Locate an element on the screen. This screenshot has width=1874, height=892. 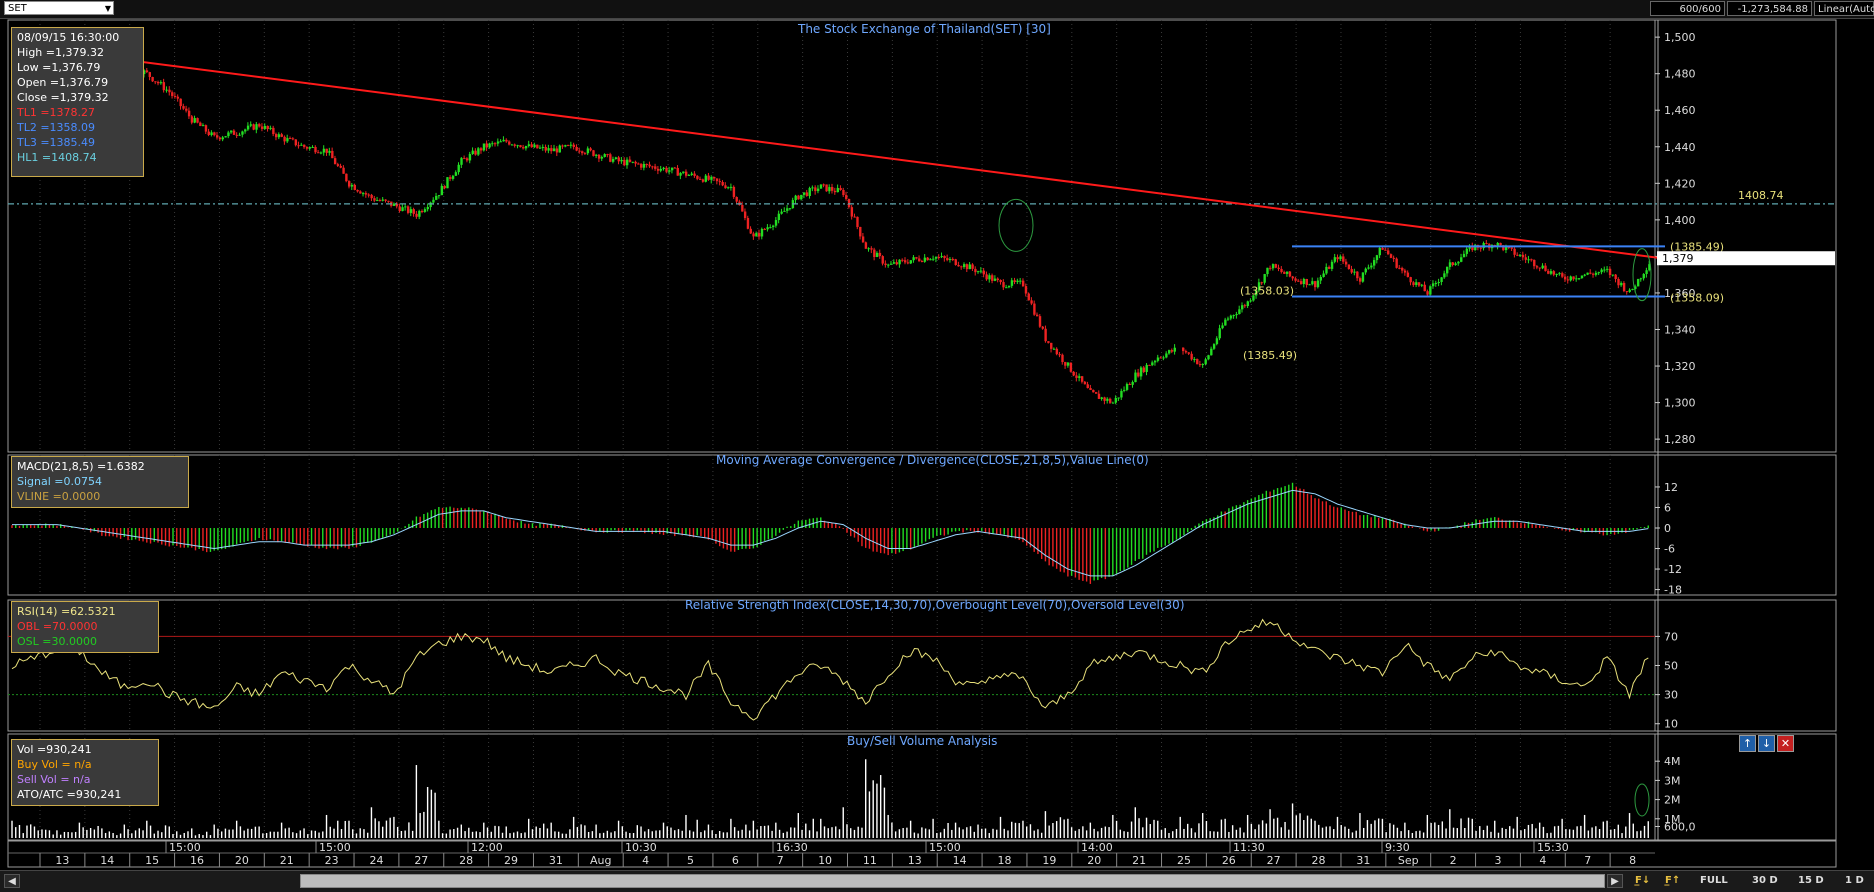
rsi-line is located at coordinates (830, 669).